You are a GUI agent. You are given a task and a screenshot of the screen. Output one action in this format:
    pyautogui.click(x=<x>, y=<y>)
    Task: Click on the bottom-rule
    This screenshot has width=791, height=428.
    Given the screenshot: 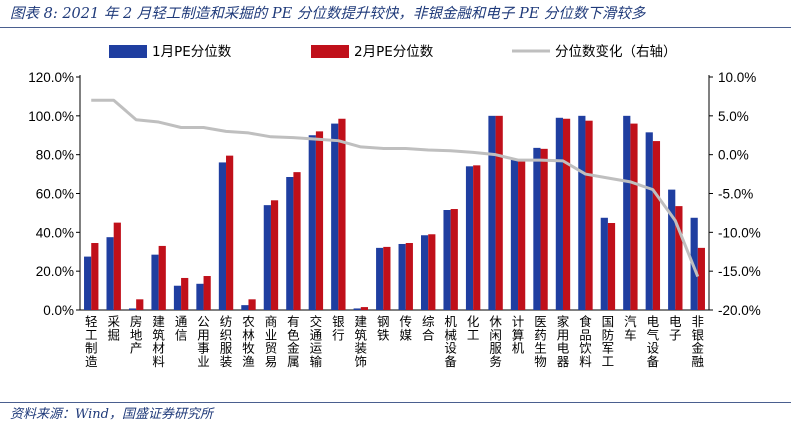 What is the action you would take?
    pyautogui.click(x=395, y=402)
    